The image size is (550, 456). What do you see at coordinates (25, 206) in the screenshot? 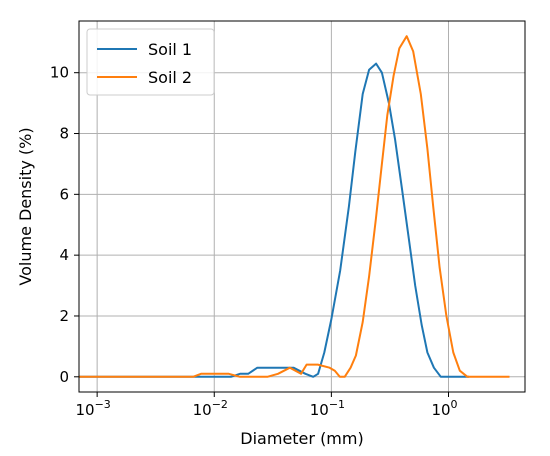
I see `y-axis-label: Volume Density (%)` at bounding box center [25, 206].